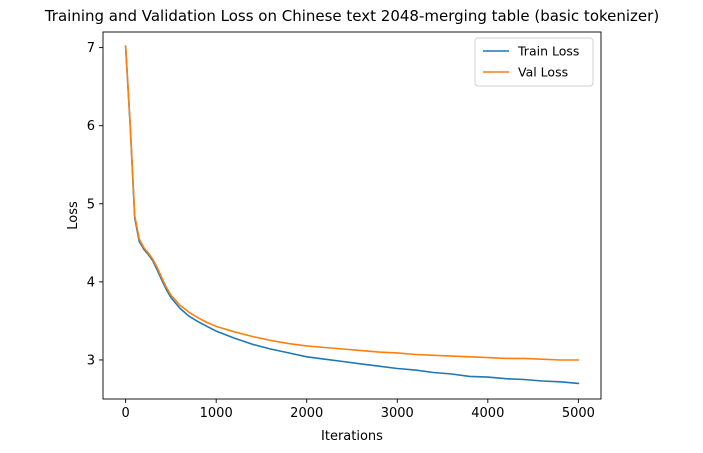 The width and height of the screenshot is (703, 453). Describe the element at coordinates (91, 282) in the screenshot. I see `y-tick-label: 4` at that location.